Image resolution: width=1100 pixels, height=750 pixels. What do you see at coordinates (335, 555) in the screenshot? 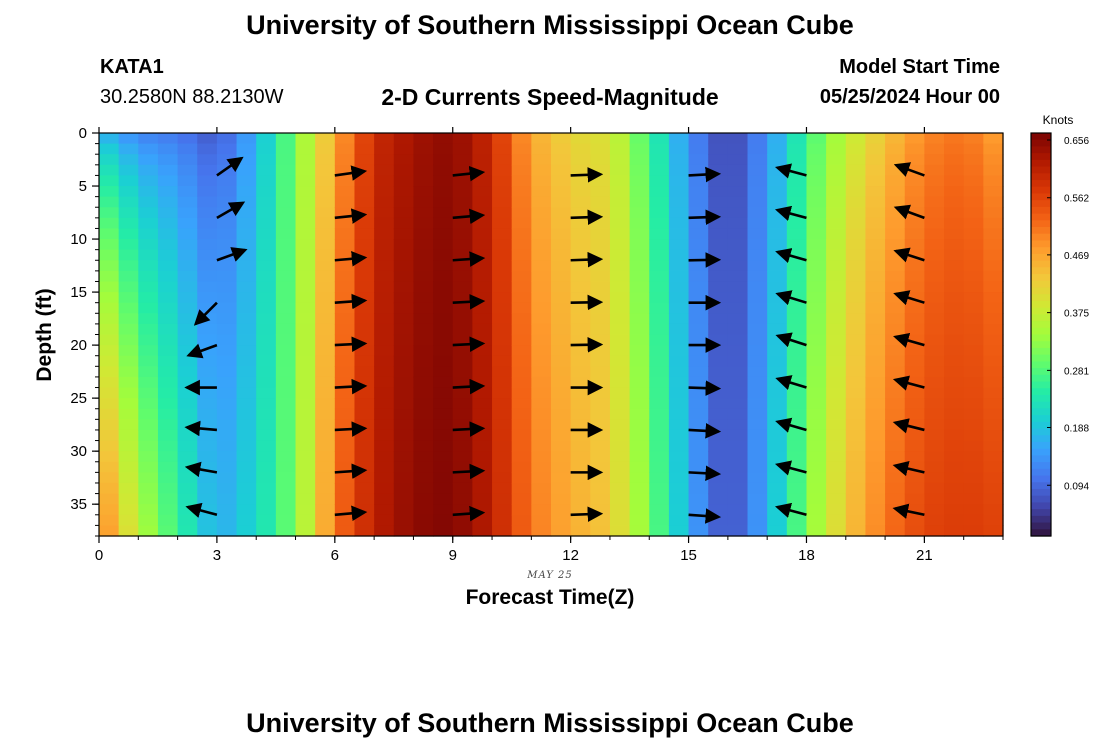
I see `x-tick-label: 6` at bounding box center [335, 555].